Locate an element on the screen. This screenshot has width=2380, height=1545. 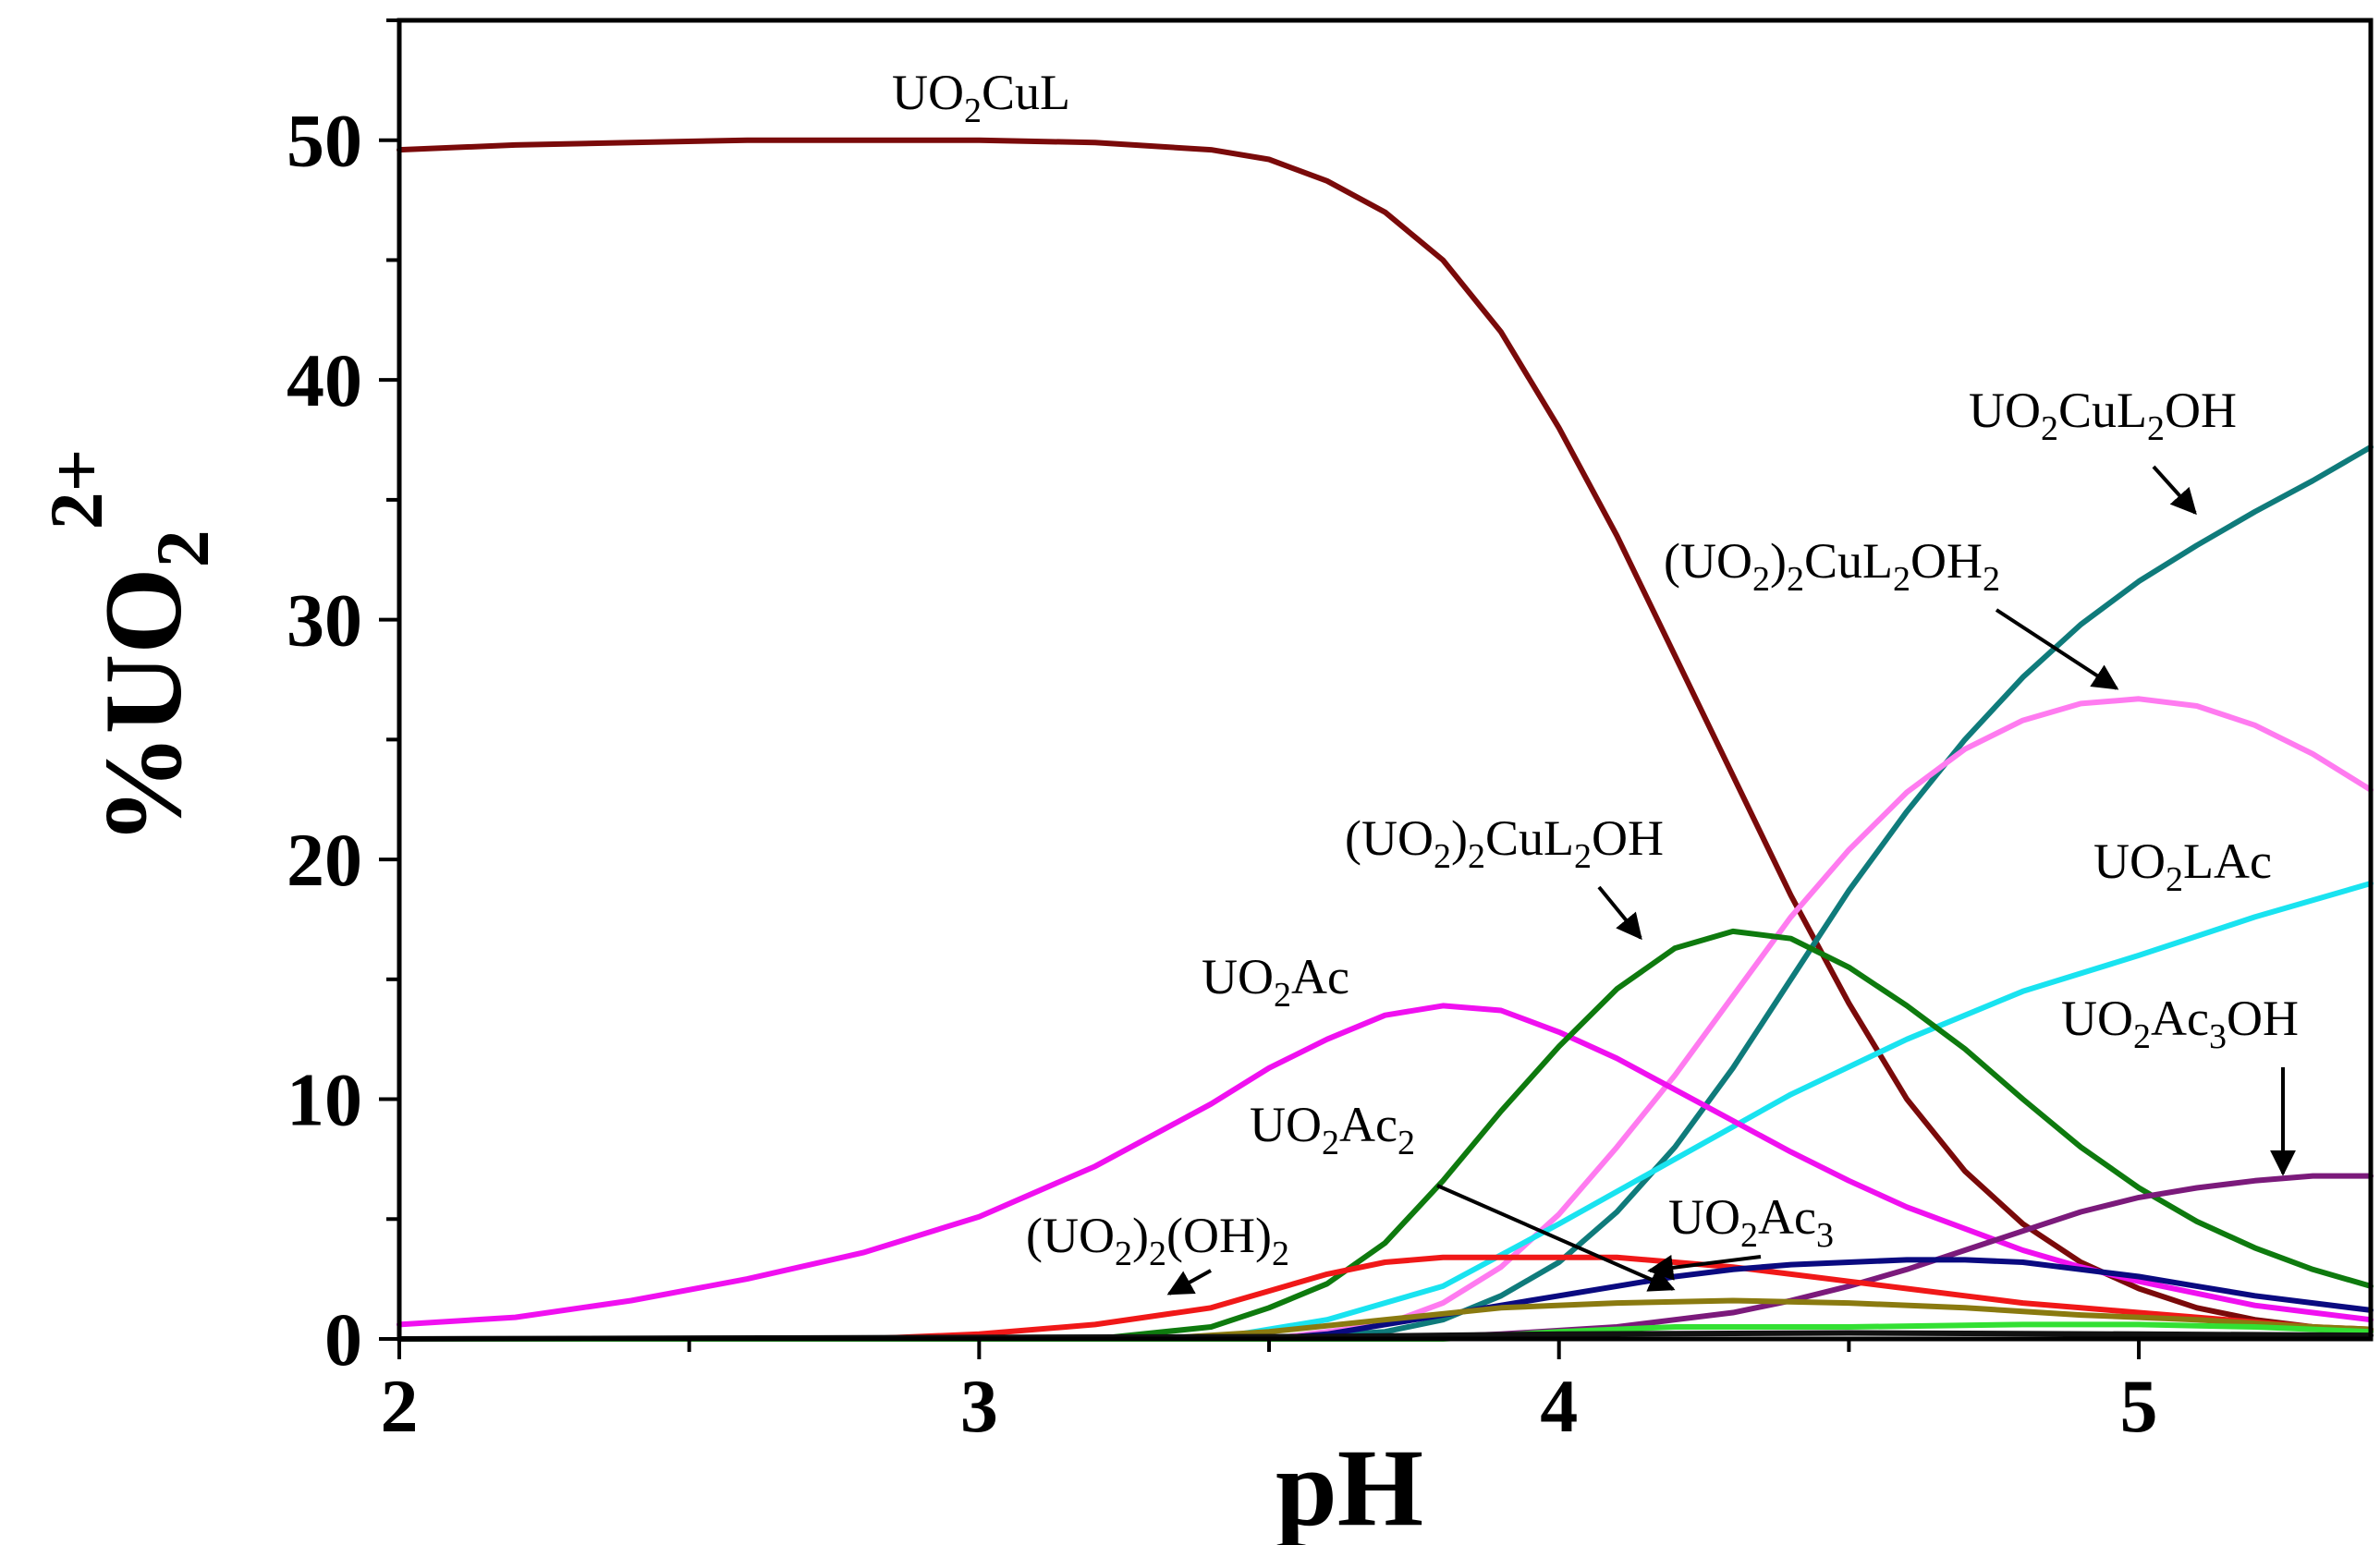
series-label-uo2cul: UO2CuL is located at coordinates (981, 97).